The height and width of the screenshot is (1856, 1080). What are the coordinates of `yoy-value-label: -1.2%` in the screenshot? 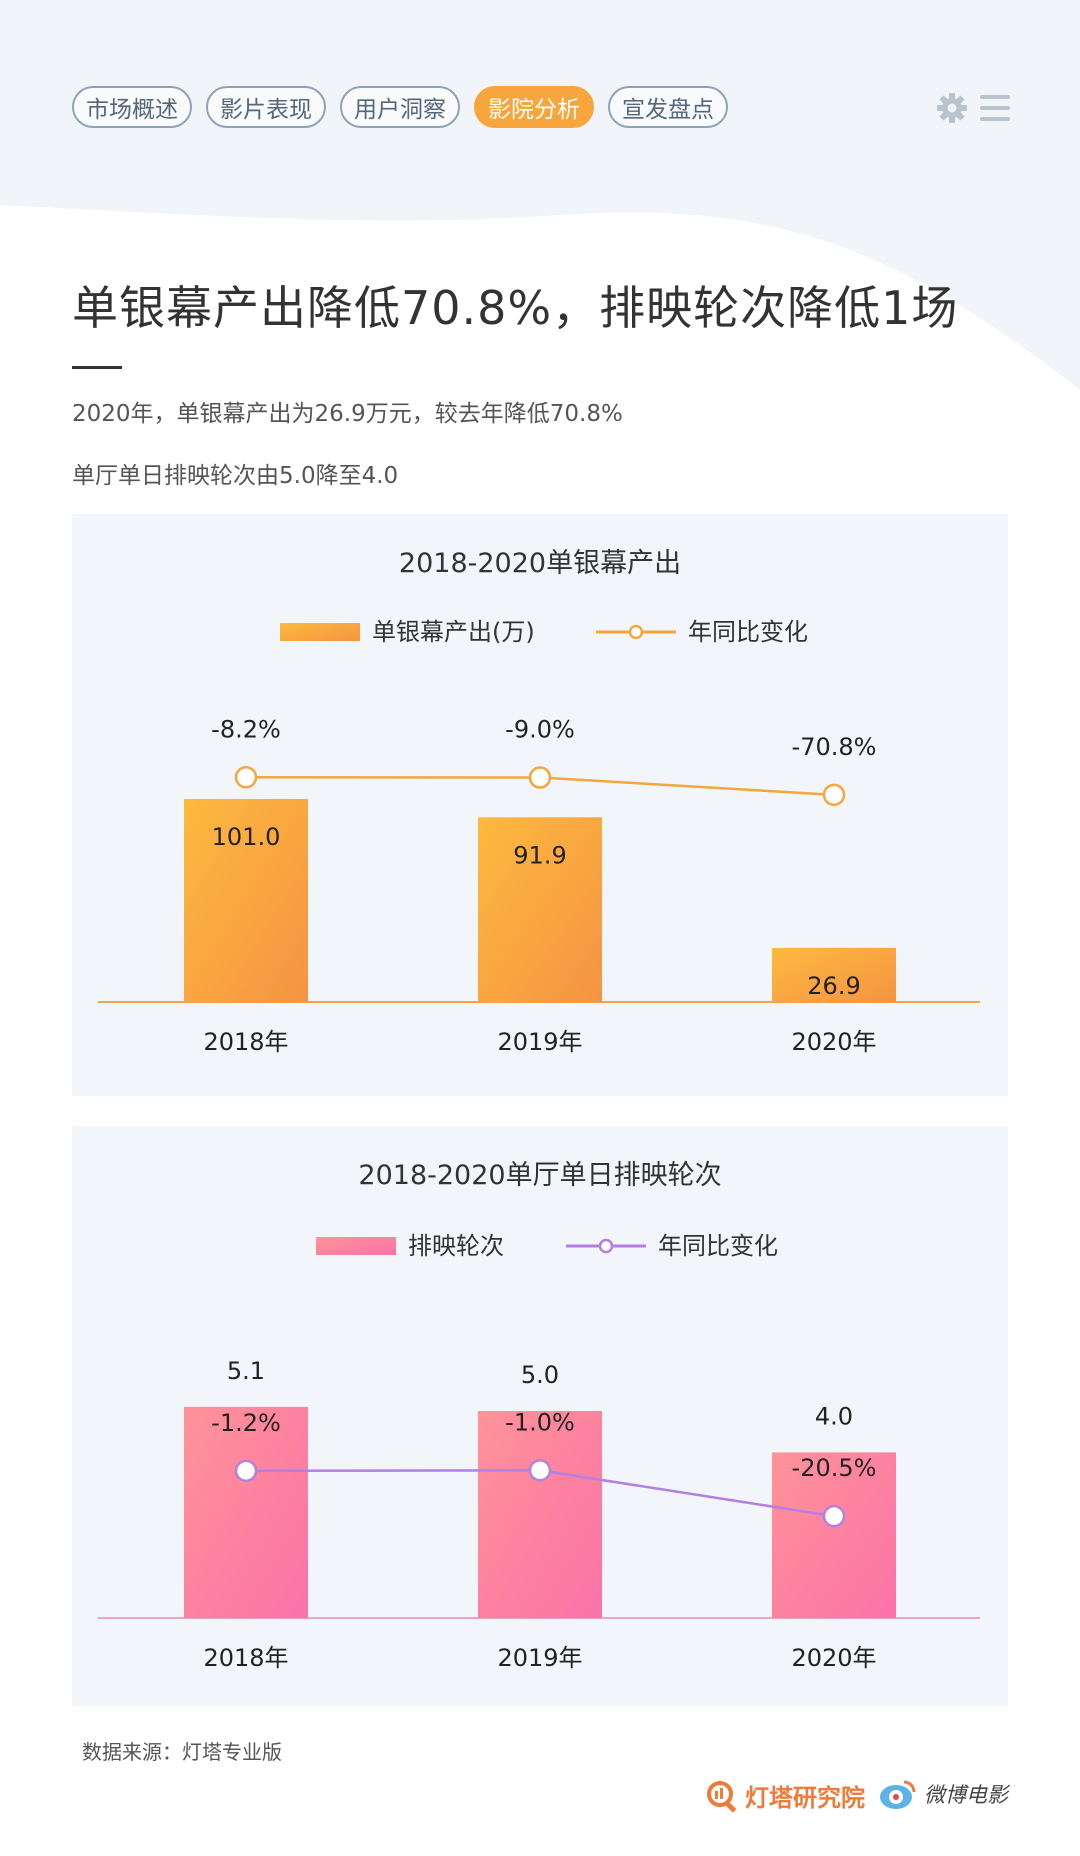 It's located at (246, 1423).